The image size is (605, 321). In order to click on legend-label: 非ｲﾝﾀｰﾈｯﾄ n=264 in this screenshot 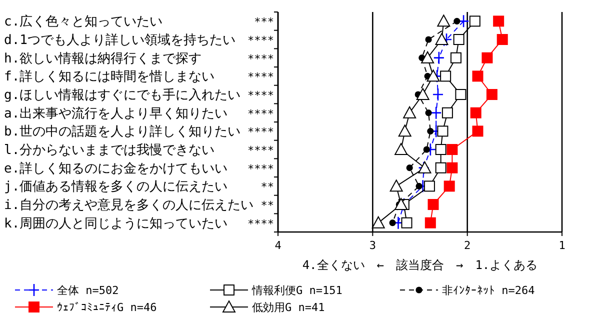, I will do `click(489, 290)`.